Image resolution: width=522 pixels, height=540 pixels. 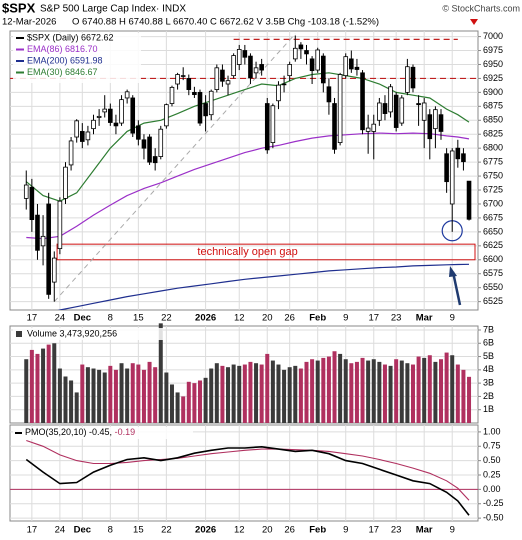 What do you see at coordinates (493, 259) in the screenshot?
I see `y-tick-label: 6600` at bounding box center [493, 259].